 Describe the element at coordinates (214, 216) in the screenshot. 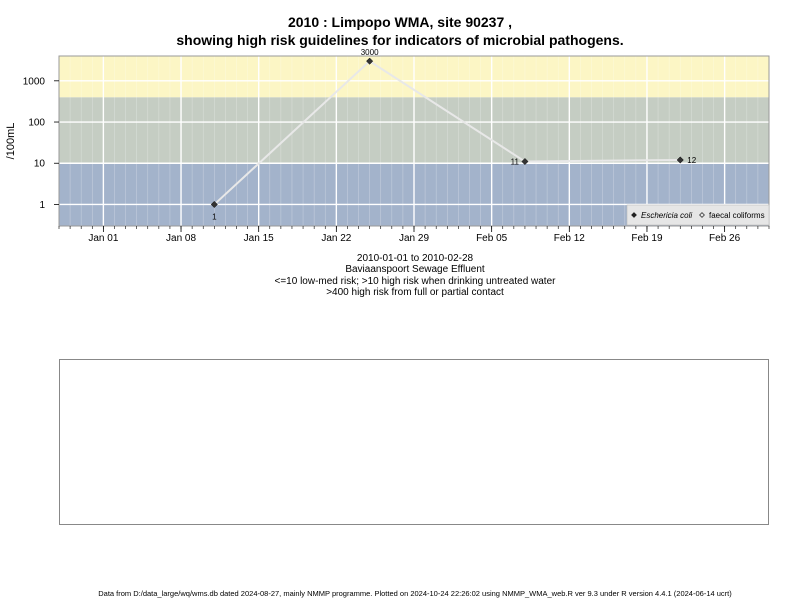

I see `data-label: 1` at that location.